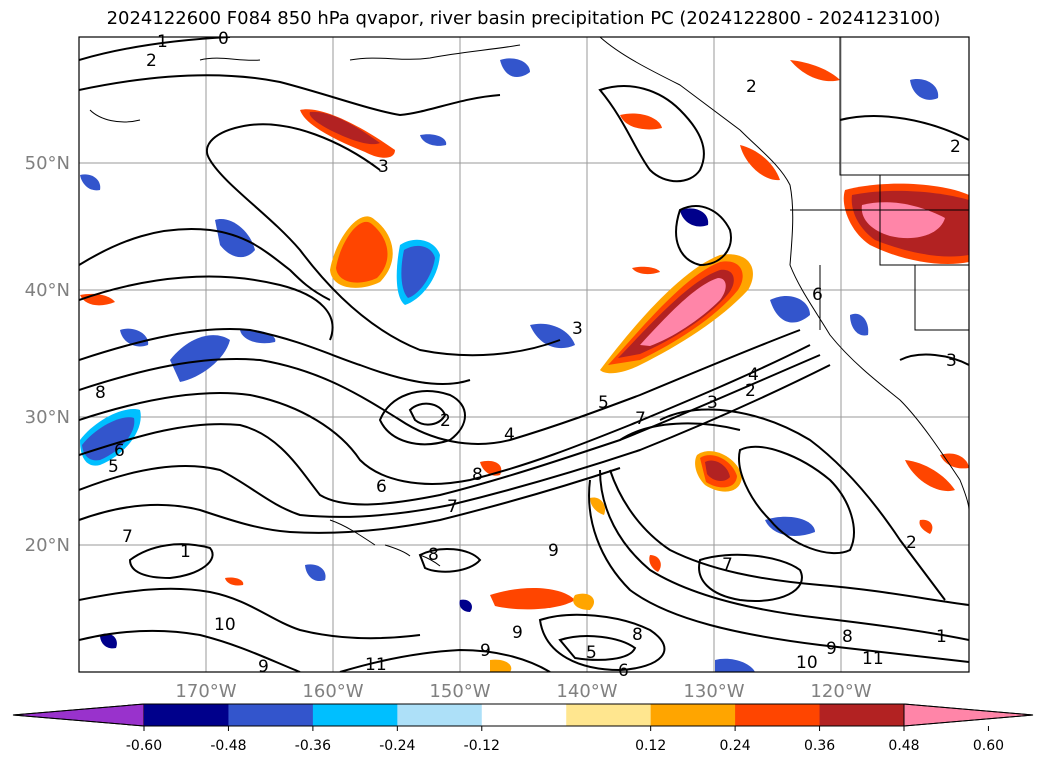 This screenshot has width=1047, height=765. What do you see at coordinates (228, 746) in the screenshot?
I see `colorbar-tick-label: -0.48` at bounding box center [228, 746].